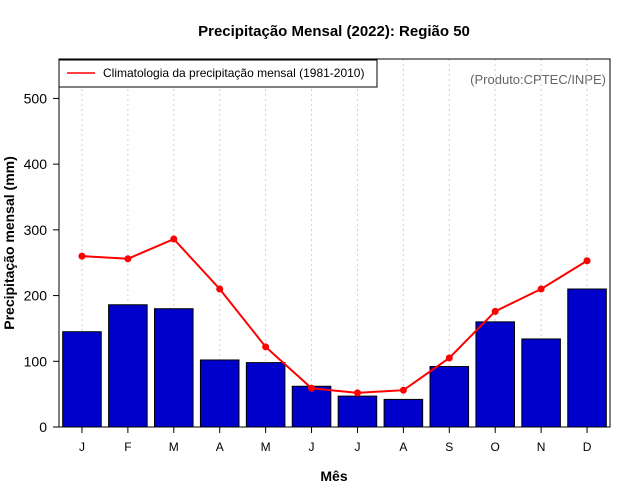 This screenshot has height=500, width=640. Describe the element at coordinates (9, 243) in the screenshot. I see `y-axis-title: Precipitação mensal (mm)` at that location.